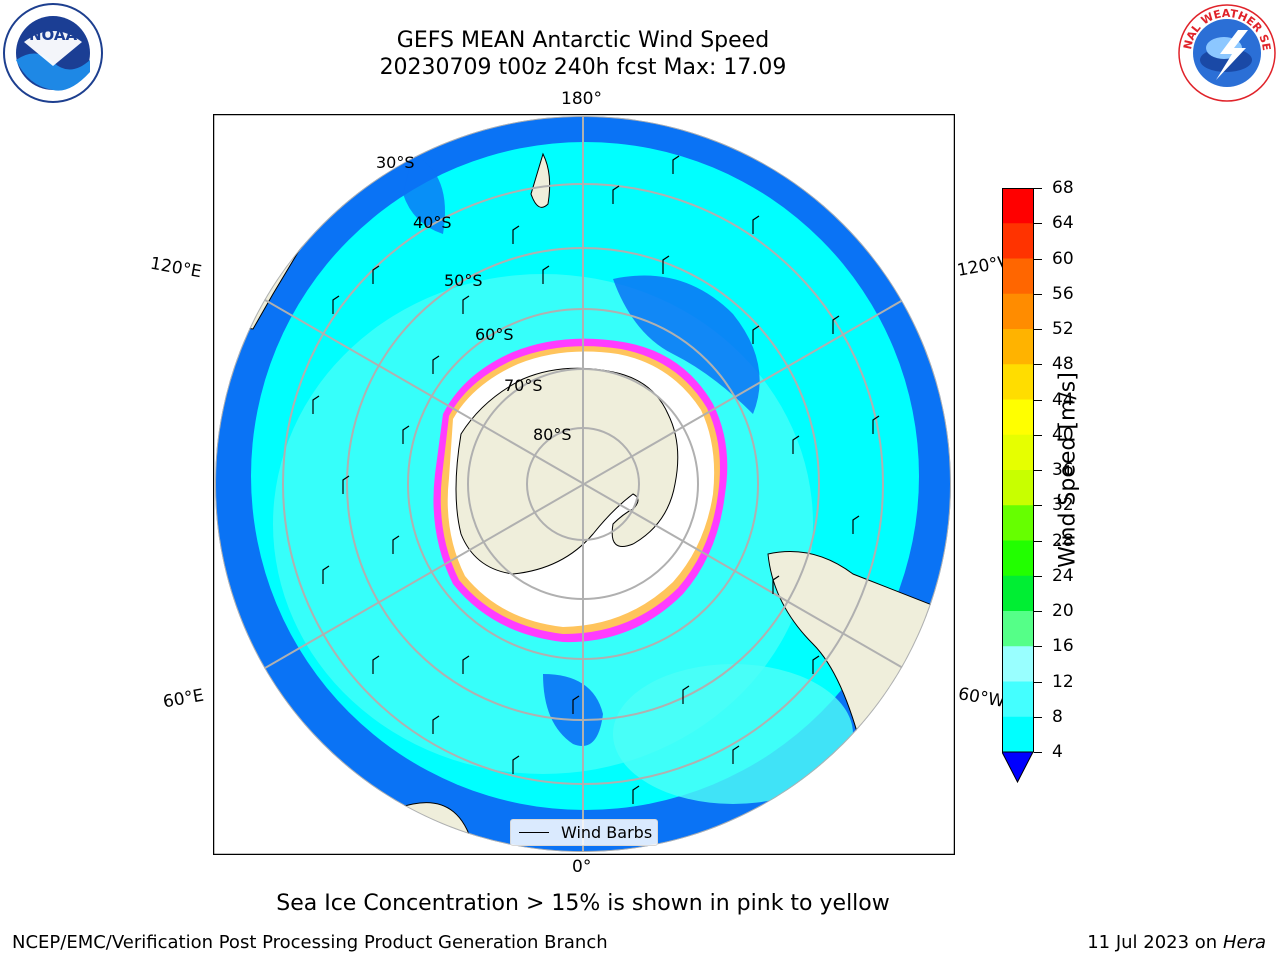 Image resolution: width=1280 pixels, height=960 pixels. I want to click on colorbar-tick-label: 36, so click(1063, 470).